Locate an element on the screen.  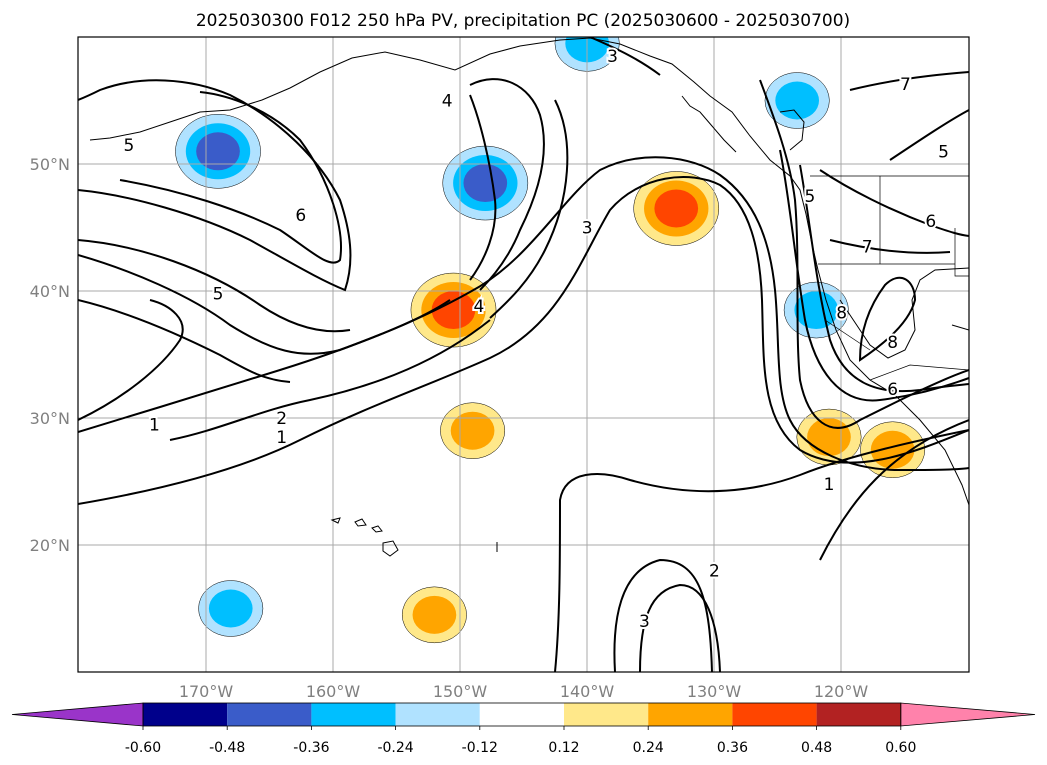
colorbar-tick-label: -0.36 is located at coordinates (311, 748).